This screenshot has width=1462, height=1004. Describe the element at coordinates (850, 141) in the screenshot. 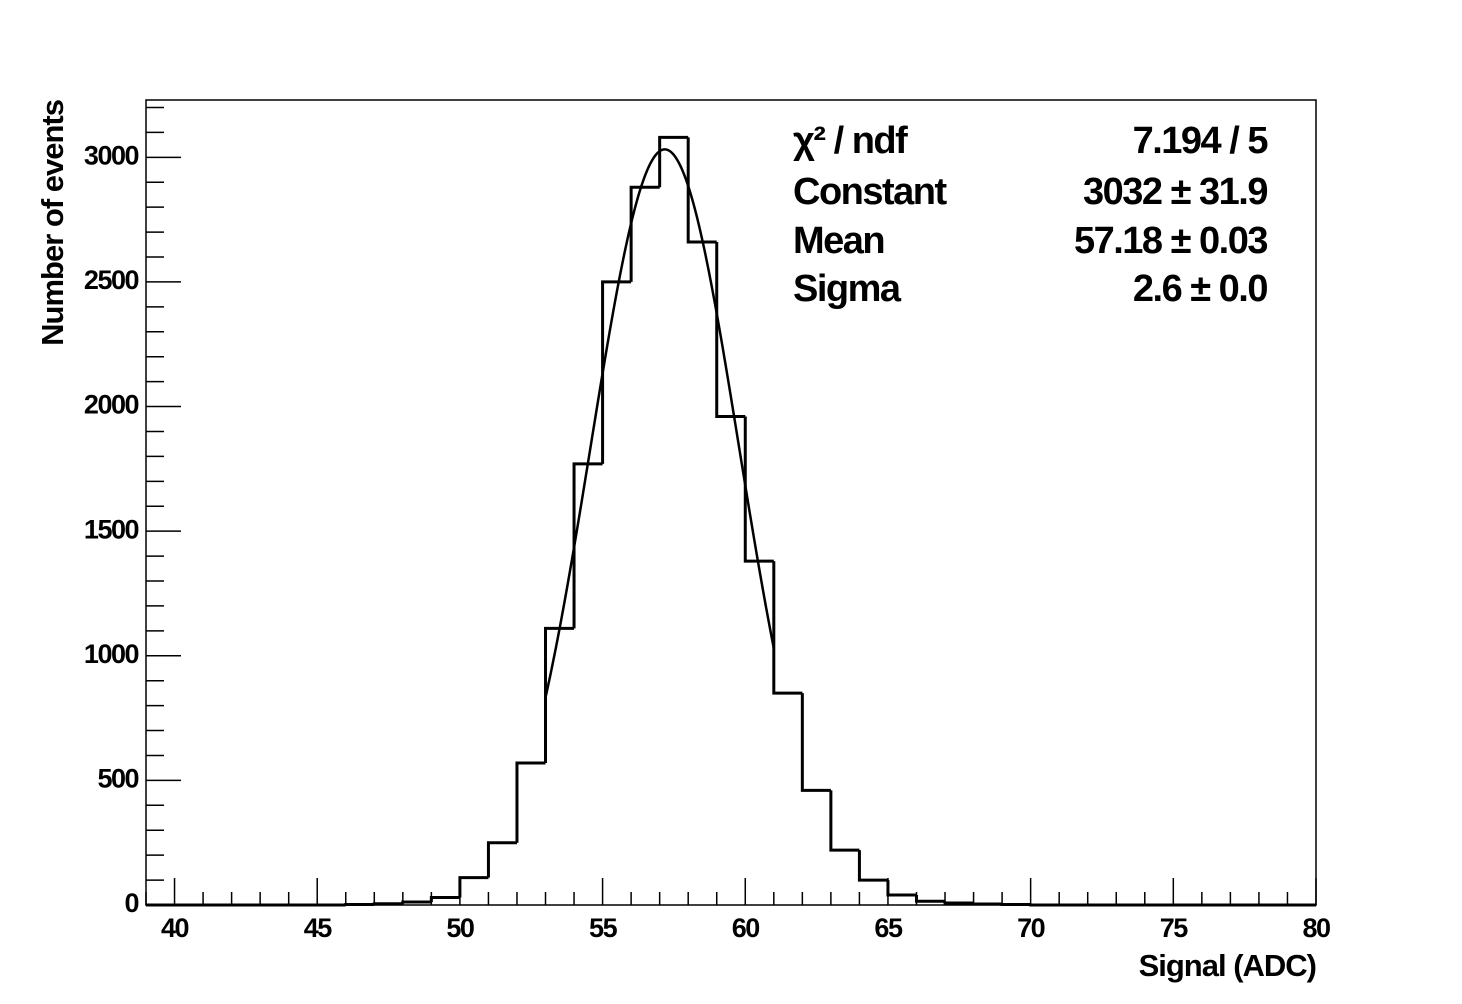

I see `stat-name: χ² / ndf` at that location.